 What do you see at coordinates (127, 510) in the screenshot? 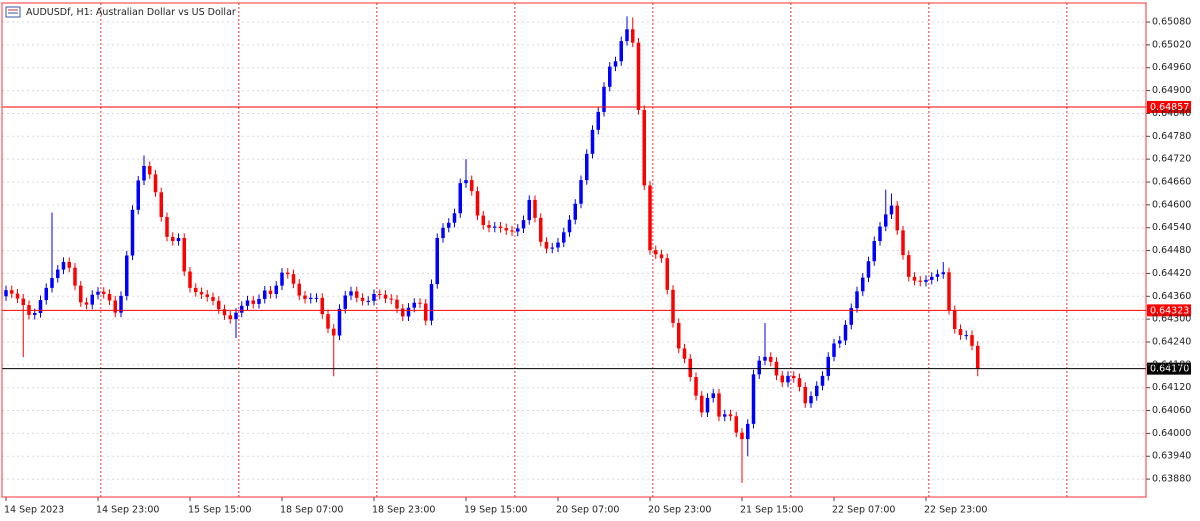
I see `x-tick-label: 14 Sep 23:00` at bounding box center [127, 510].